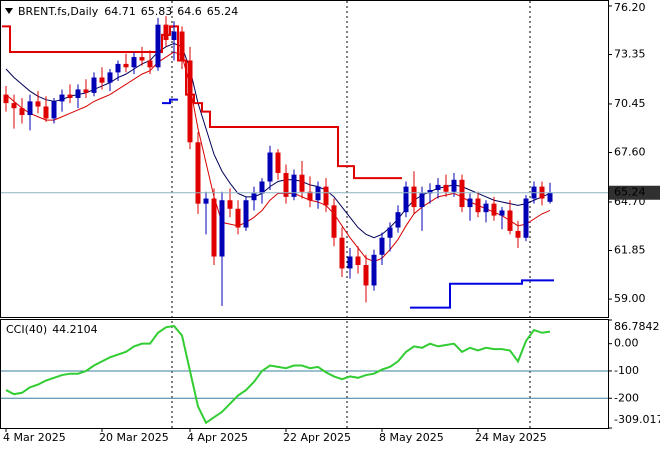 The height and width of the screenshot is (450, 660). Describe the element at coordinates (626, 343) in the screenshot. I see `y-tick-label: 0.00` at that location.